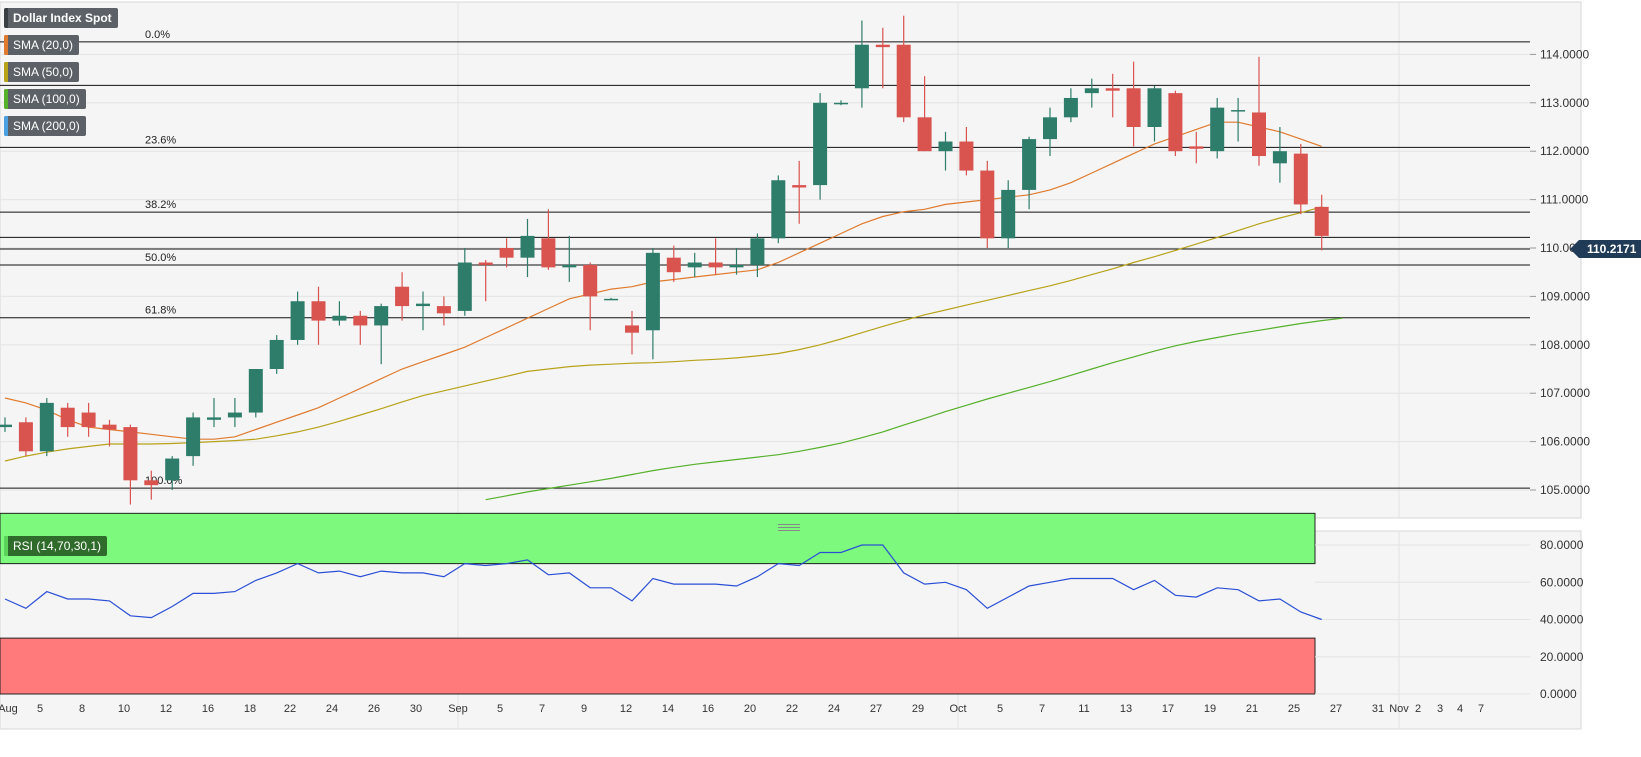 The height and width of the screenshot is (757, 1641). I want to click on time-tick-label: 2, so click(1418, 709).